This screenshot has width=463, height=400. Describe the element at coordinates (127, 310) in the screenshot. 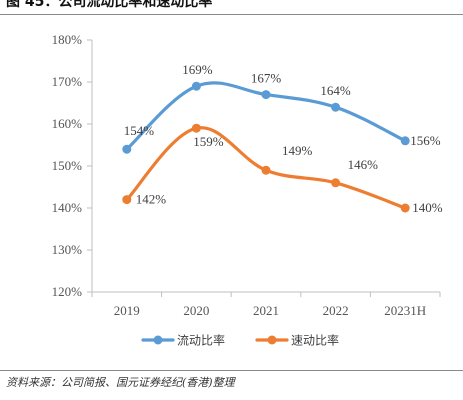

I see `x-tick-label: 2019` at that location.